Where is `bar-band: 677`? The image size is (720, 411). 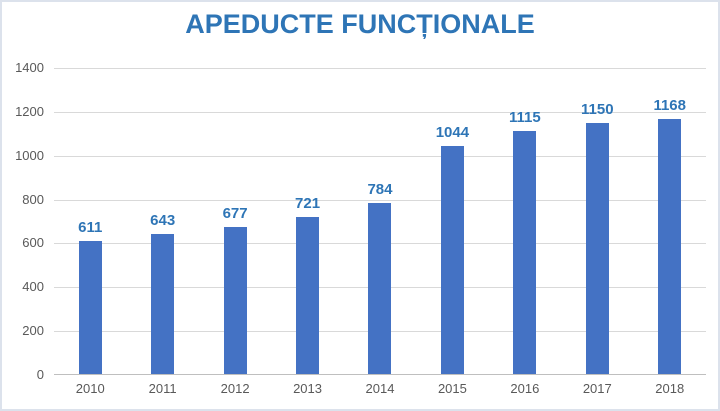 bar-band: 677 is located at coordinates (235, 221).